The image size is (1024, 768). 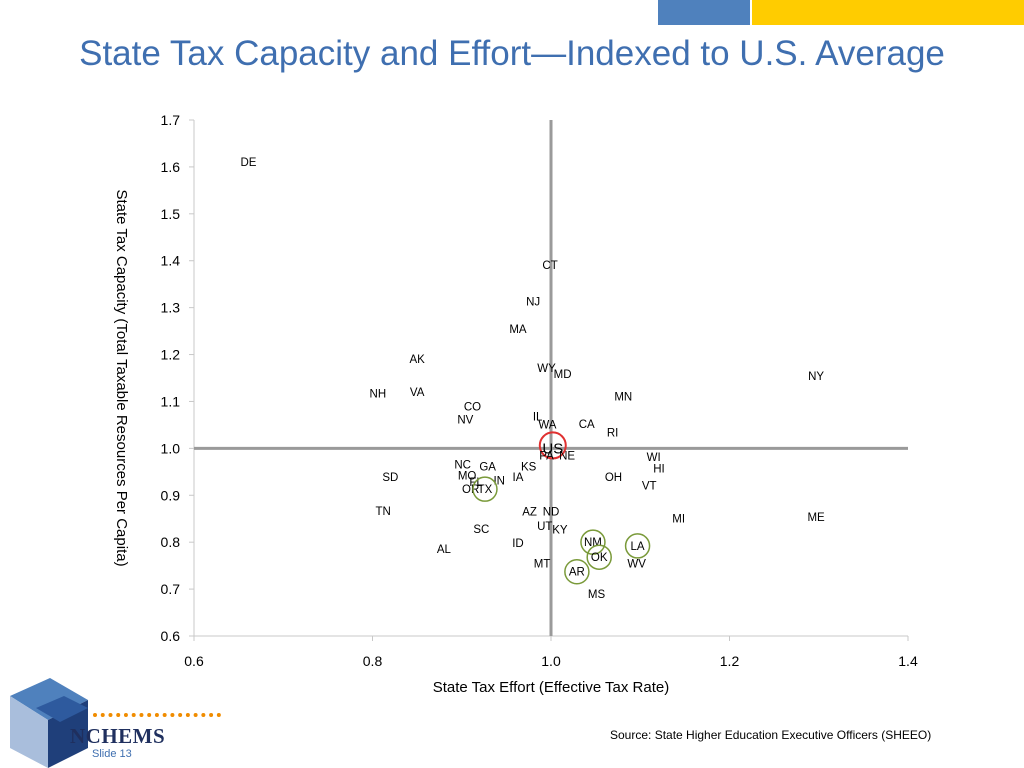 What do you see at coordinates (171, 214) in the screenshot?
I see `y-tick-label: 1.5` at bounding box center [171, 214].